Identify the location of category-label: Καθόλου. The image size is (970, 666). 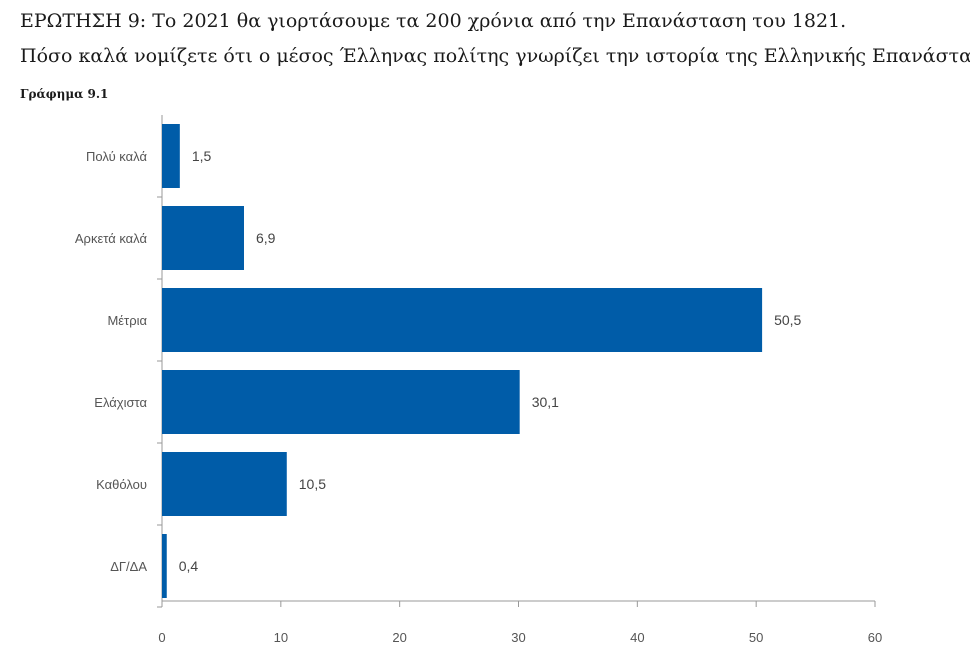
(121, 484).